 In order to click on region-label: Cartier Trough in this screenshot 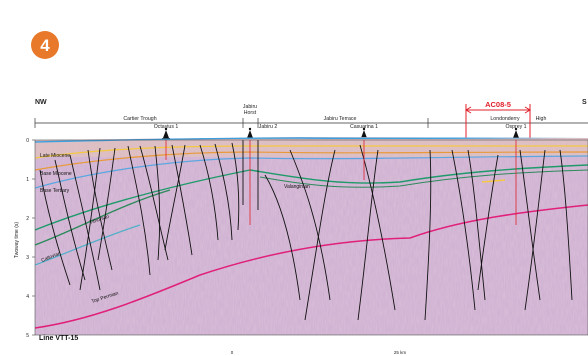, I will do `click(139, 119)`.